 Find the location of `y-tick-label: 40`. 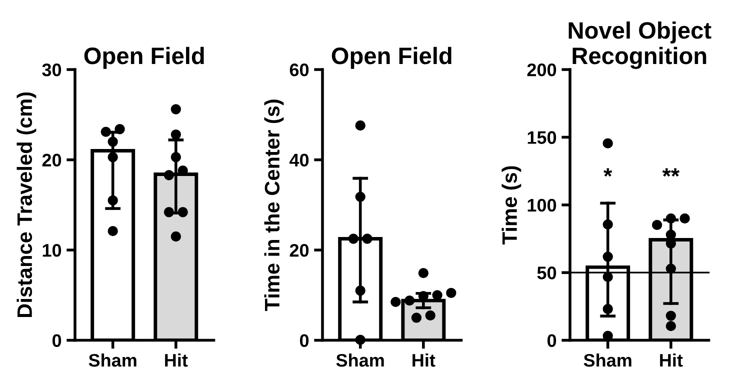

y-tick-label: 40 is located at coordinates (299, 160).